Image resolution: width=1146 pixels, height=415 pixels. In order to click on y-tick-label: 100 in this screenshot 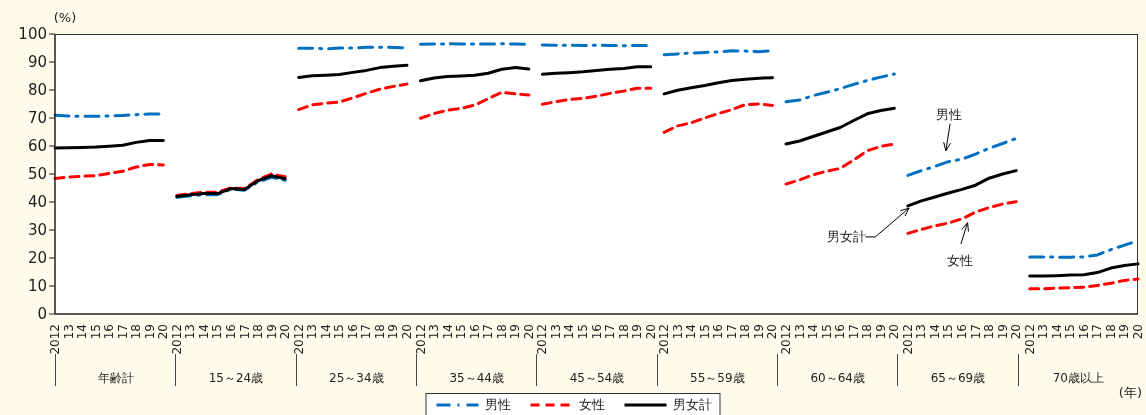, I will do `click(32, 34)`.